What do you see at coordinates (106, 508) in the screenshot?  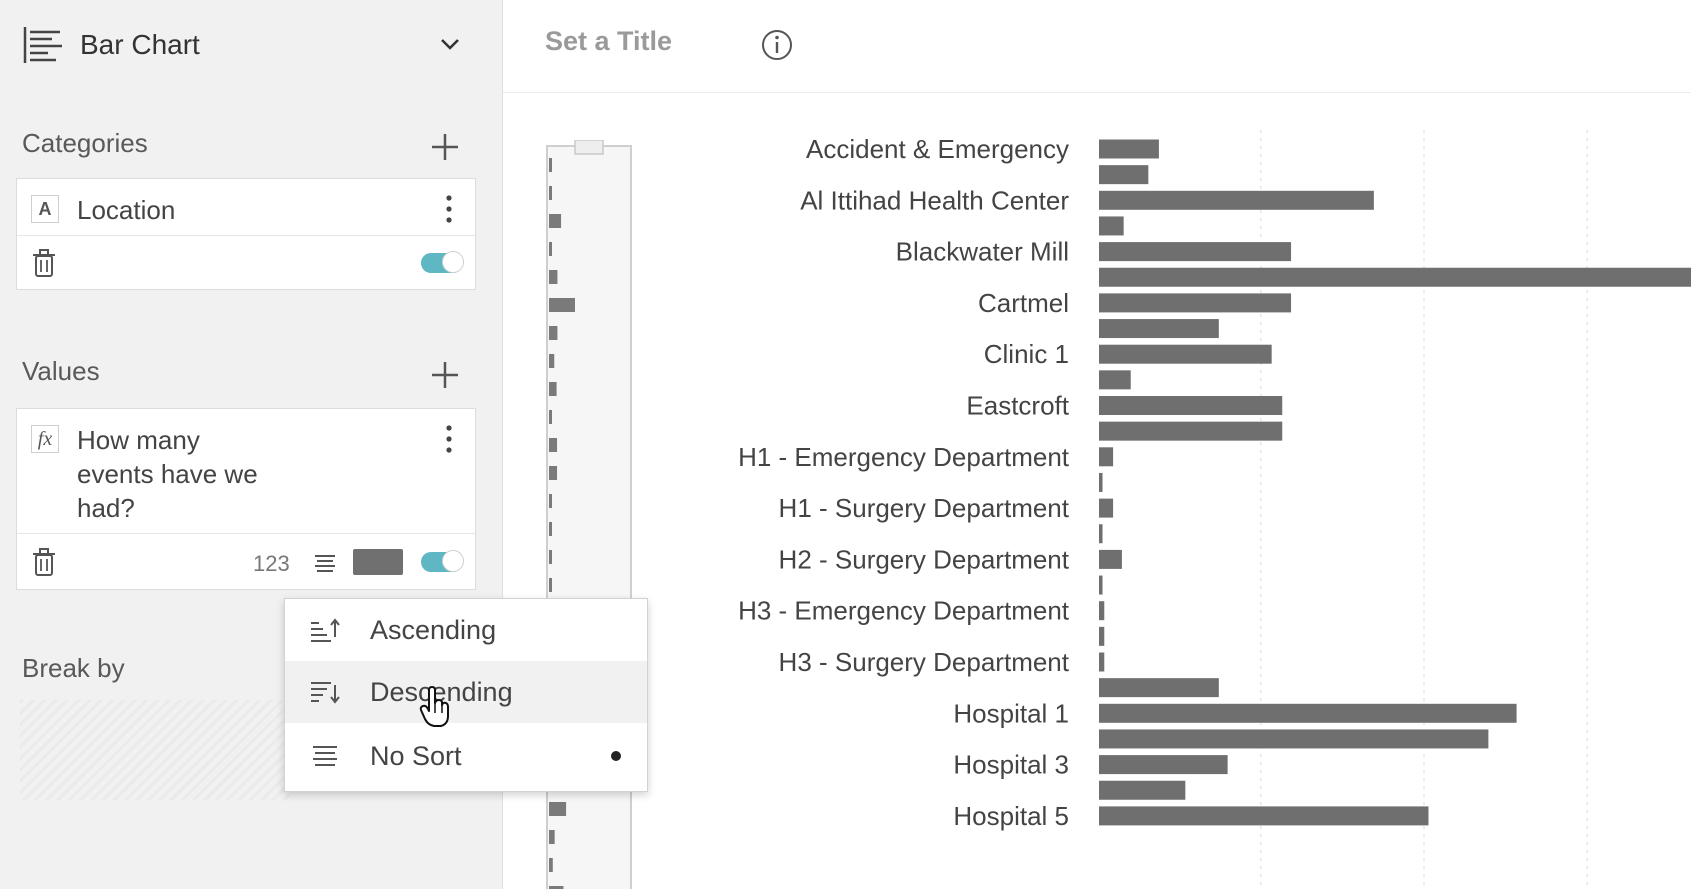 I see `value-field-name-line: had?` at bounding box center [106, 508].